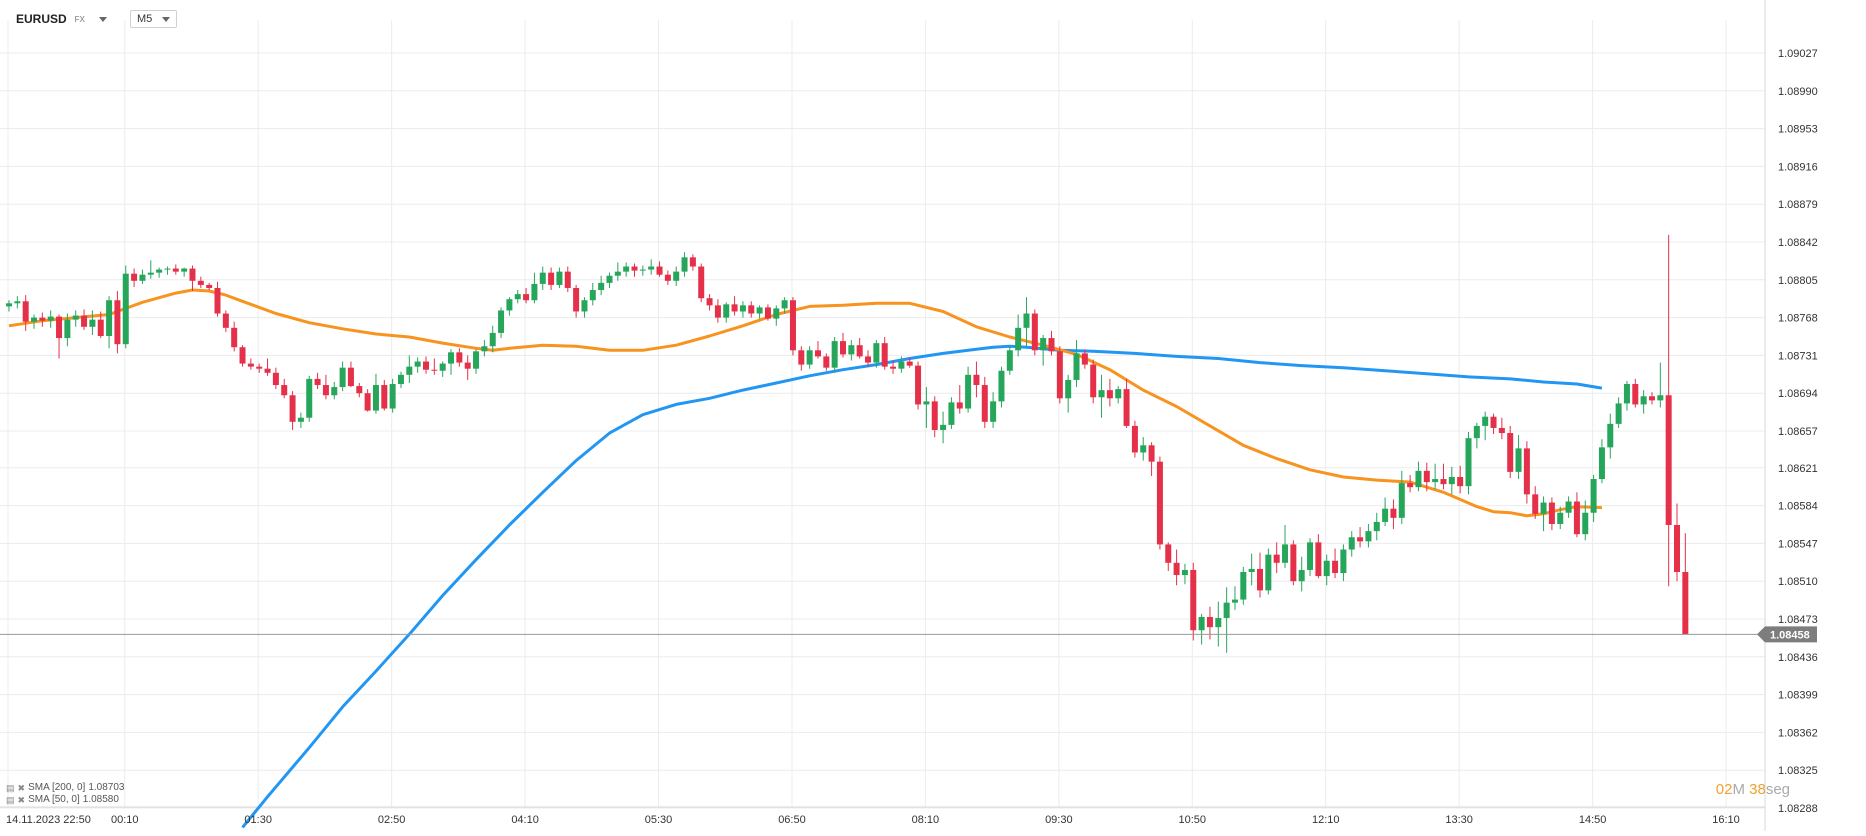  Describe the element at coordinates (102, 19) in the screenshot. I see `chevron-down-icon` at that location.